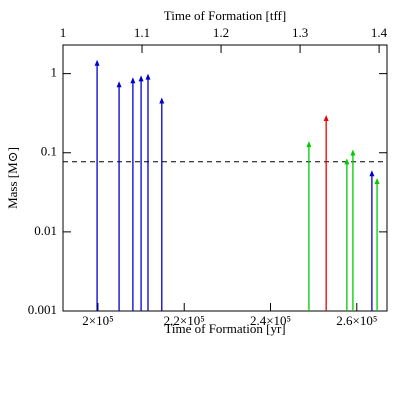 Image resolution: width=409 pixels, height=409 pixels. I want to click on x2-tick-label: 1.2, so click(221, 32).